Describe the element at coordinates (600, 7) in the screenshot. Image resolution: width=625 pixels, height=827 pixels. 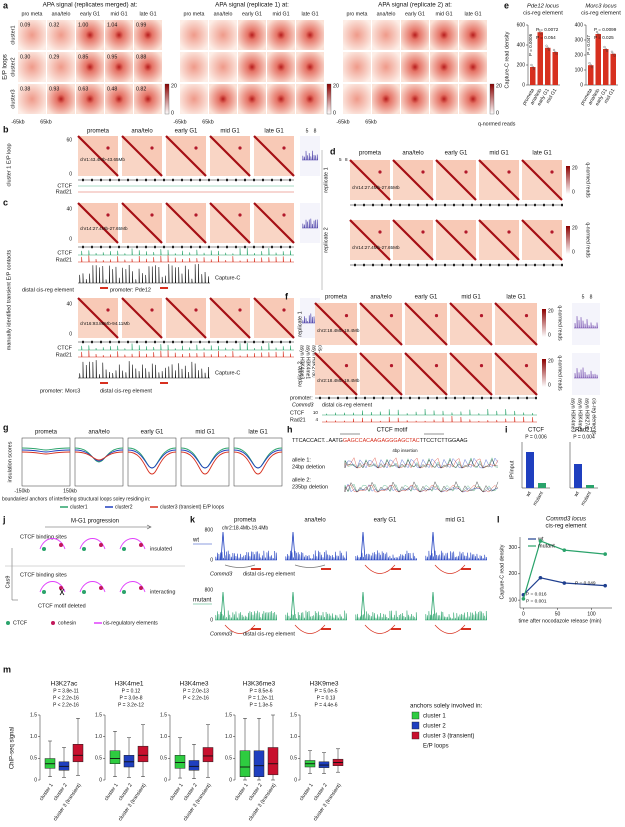
I see `label: Morc3 locus` at that location.